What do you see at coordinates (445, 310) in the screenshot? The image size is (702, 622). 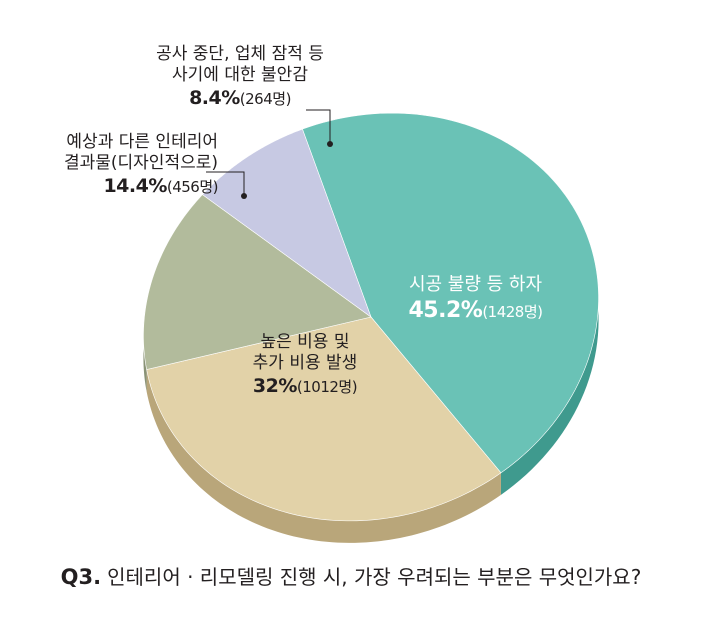 I see `slice-percent: 45.2%` at bounding box center [445, 310].